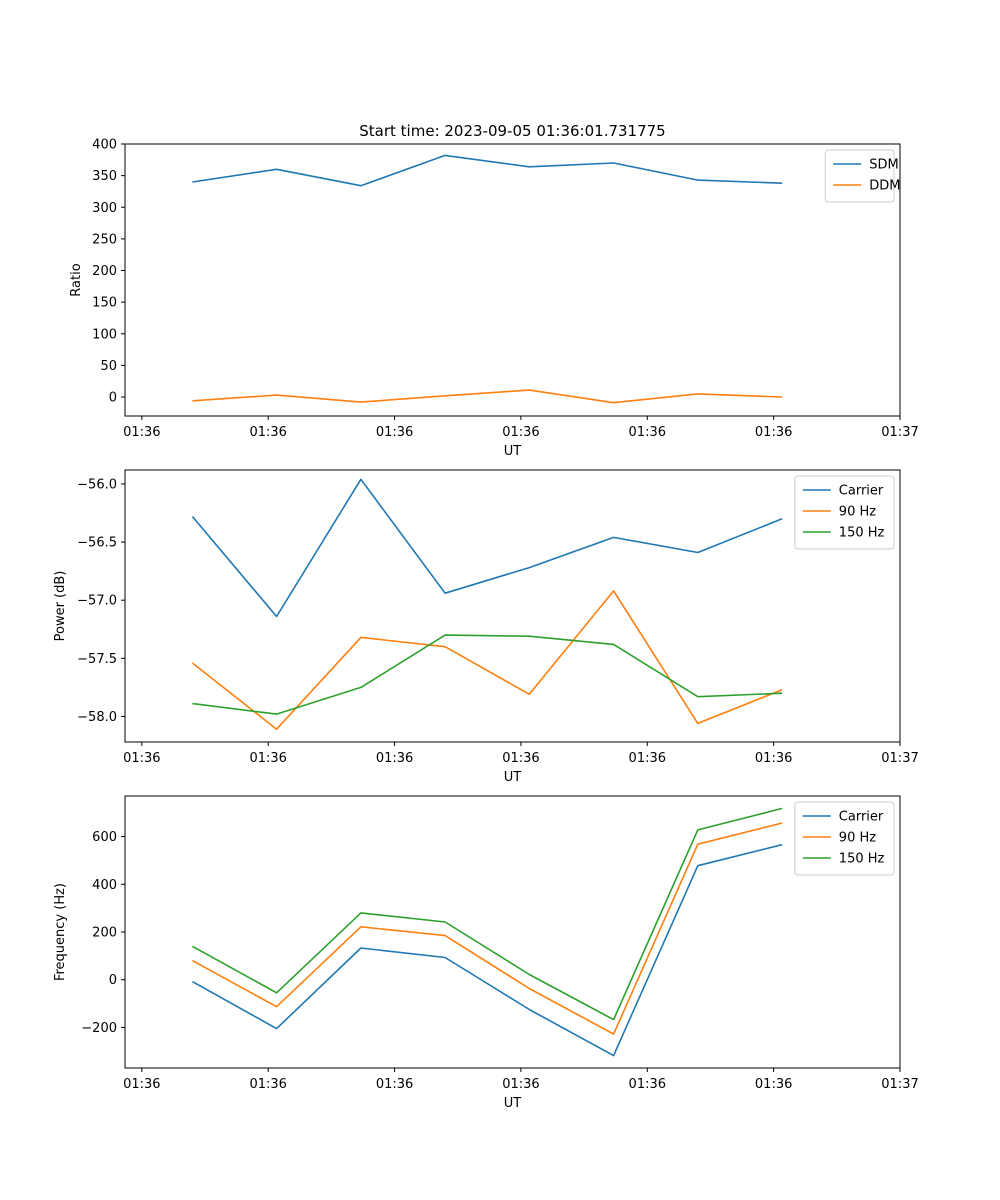  Describe the element at coordinates (104, 837) in the screenshot. I see `y-tick-label: 600` at that location.